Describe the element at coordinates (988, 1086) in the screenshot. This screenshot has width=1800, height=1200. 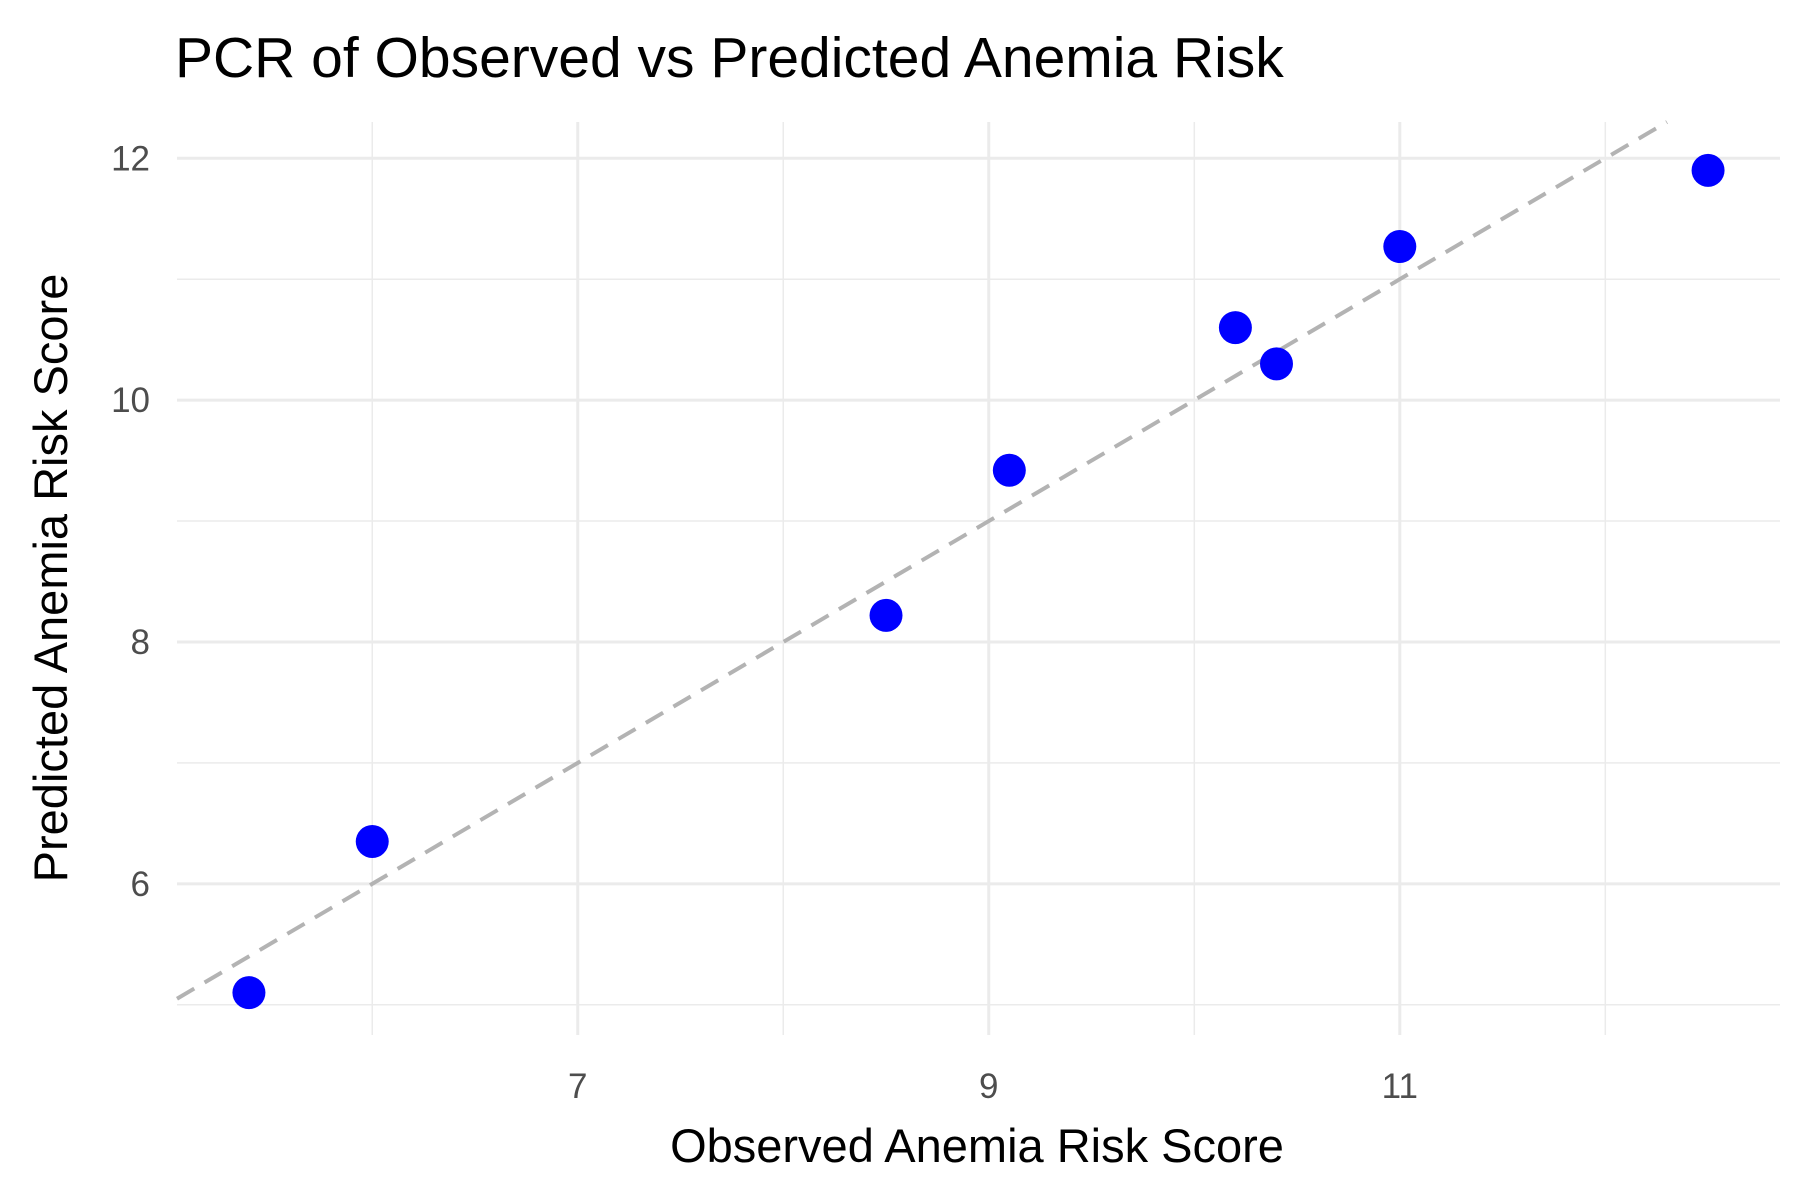
I see `x-tick-label: 9` at that location.